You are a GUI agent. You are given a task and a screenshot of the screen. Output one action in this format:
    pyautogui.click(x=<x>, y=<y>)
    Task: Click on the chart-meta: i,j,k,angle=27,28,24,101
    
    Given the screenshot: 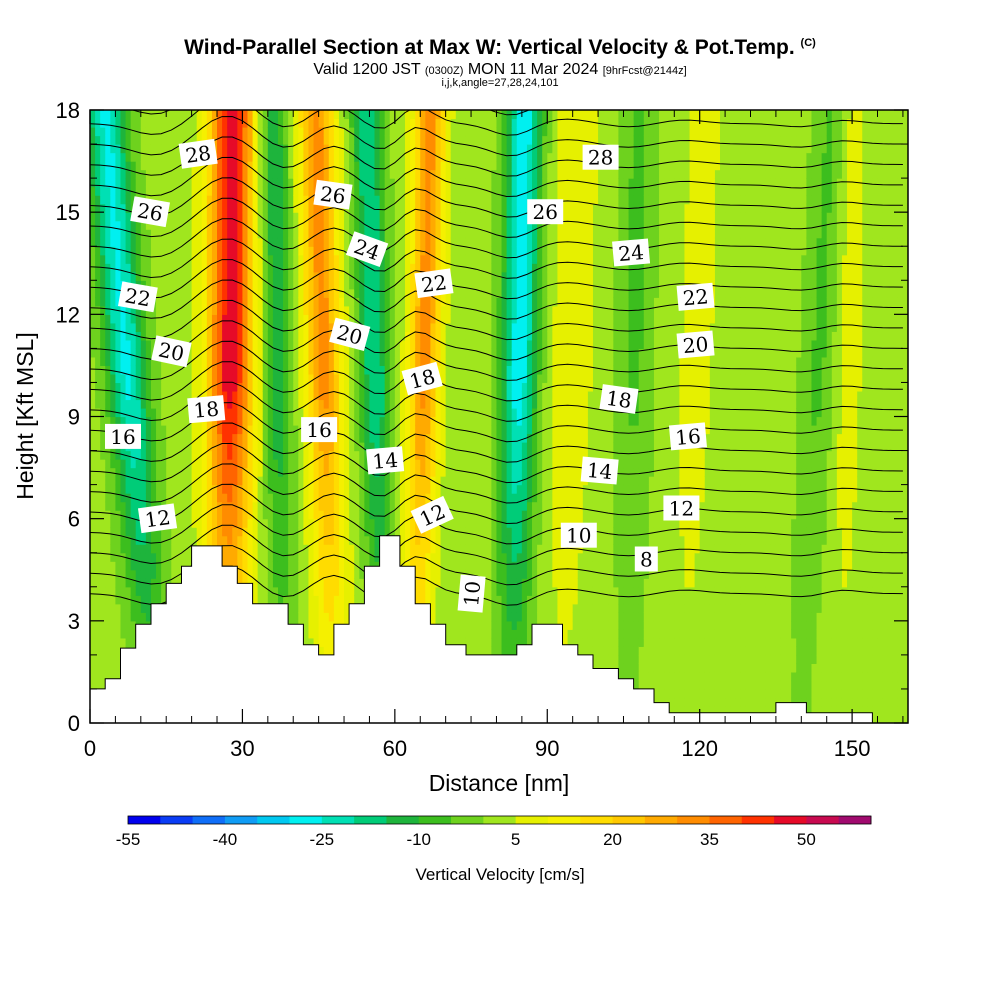 What is the action you would take?
    pyautogui.click(x=500, y=83)
    